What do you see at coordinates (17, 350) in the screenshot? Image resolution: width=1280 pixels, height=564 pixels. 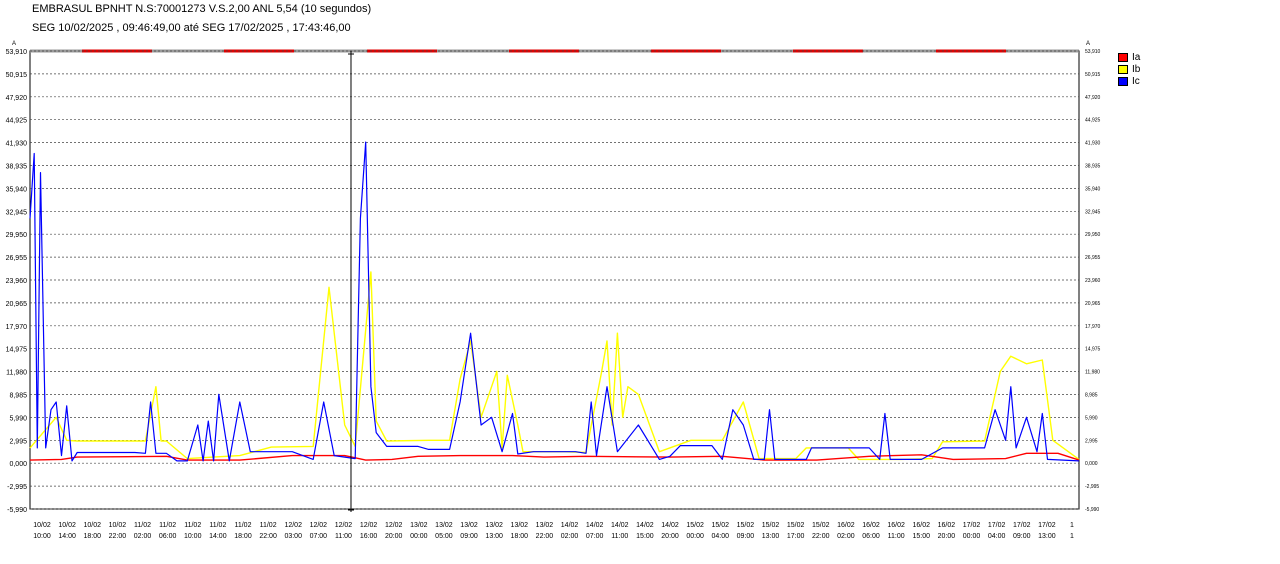 I see `y-tick-label-left: 14,975` at bounding box center [17, 350].